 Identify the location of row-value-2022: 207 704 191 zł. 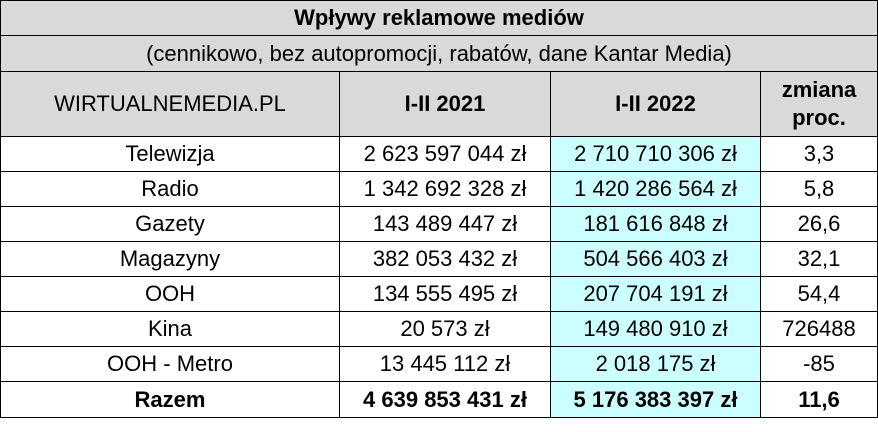
(655, 294).